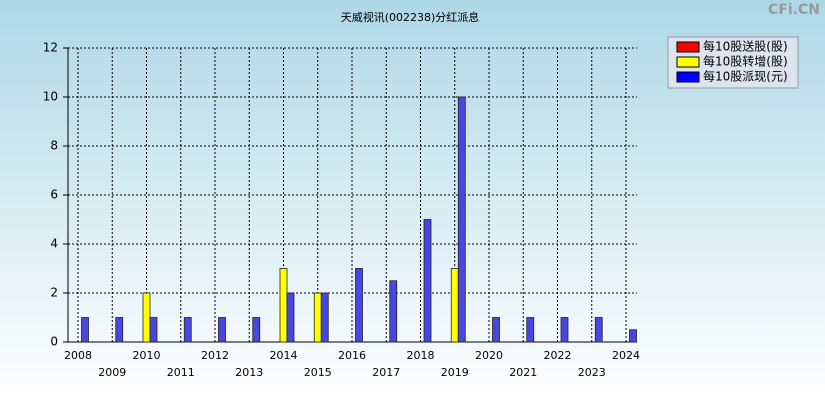 This screenshot has width=825, height=400. I want to click on x-tick-label: 2012, so click(215, 355).